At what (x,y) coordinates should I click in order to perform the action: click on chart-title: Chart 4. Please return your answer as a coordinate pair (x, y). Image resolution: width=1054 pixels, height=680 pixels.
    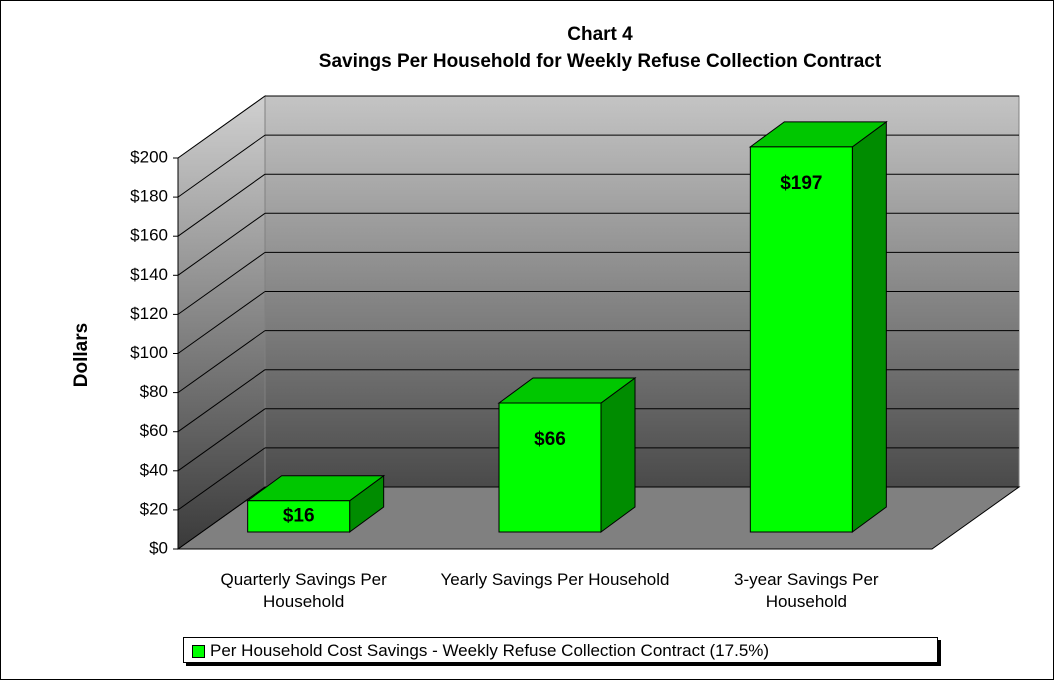
    Looking at the image, I should click on (600, 34).